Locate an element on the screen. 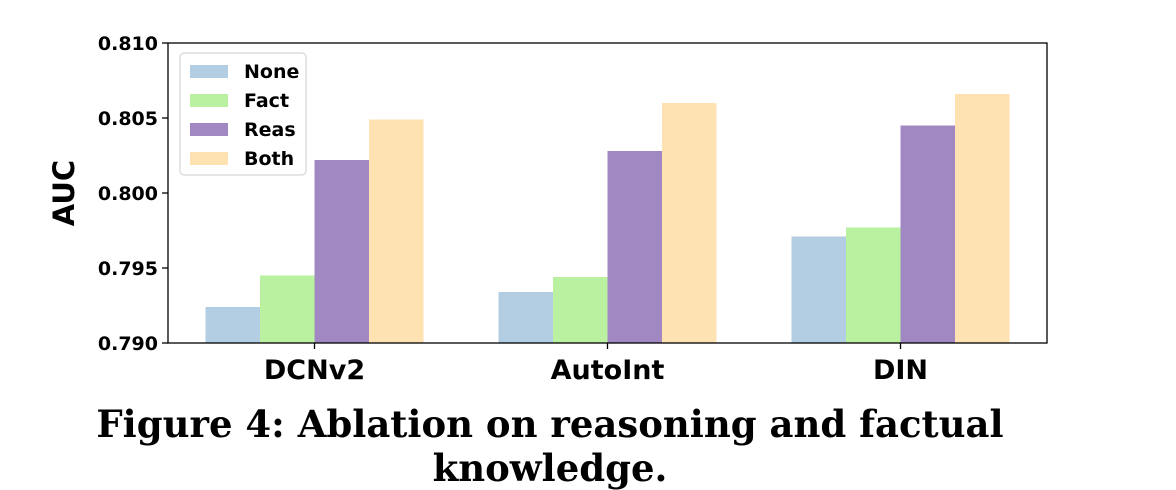  bar-reas-autoint is located at coordinates (634, 247).